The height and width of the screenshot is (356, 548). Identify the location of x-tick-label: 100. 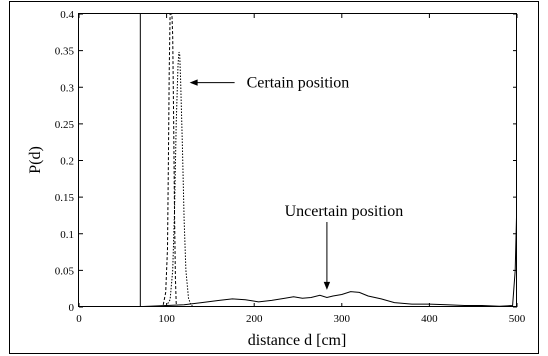
(166, 319).